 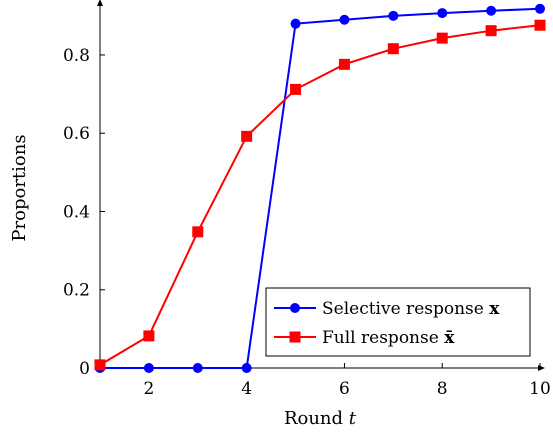 I want to click on x-axis-label-variable: t, so click(x=353, y=418).